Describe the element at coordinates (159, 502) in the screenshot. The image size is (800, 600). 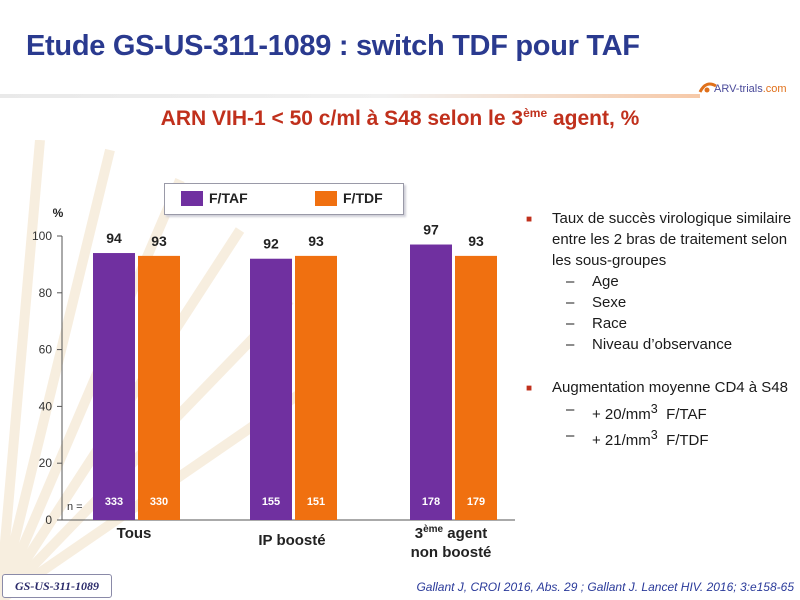
I see `bar-n-label: 330` at that location.